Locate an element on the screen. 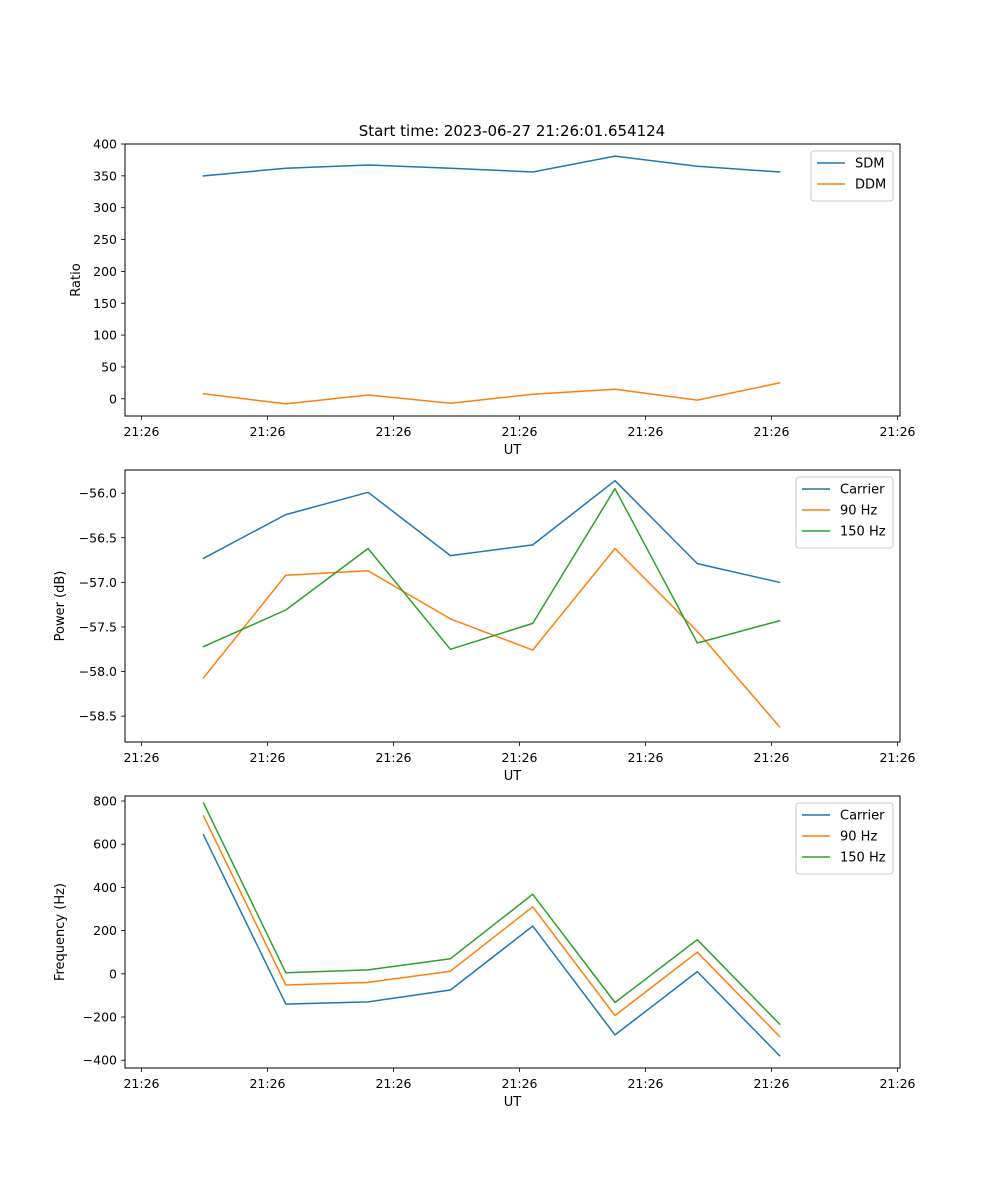  y-tick-label: −56.0 is located at coordinates (98, 493).